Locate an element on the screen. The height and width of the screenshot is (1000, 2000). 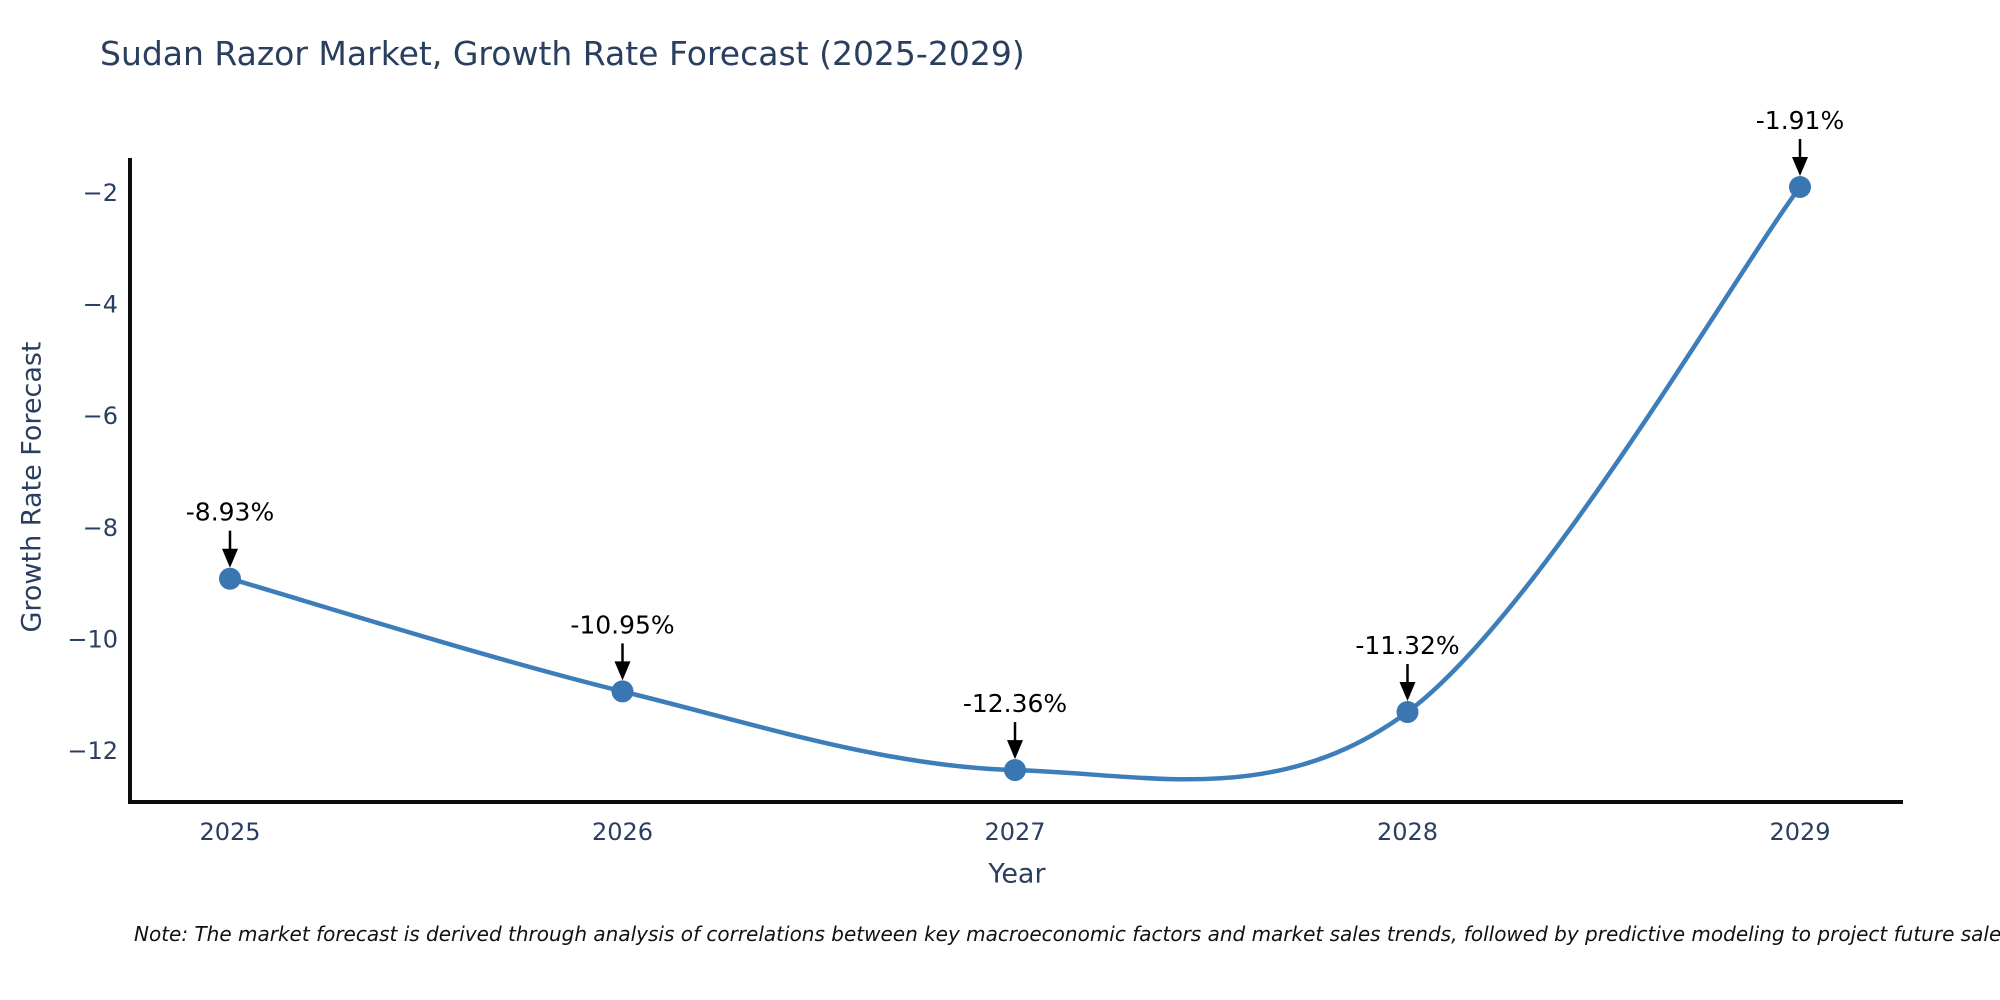
y-tick-label: −2 is located at coordinates (100, 193).